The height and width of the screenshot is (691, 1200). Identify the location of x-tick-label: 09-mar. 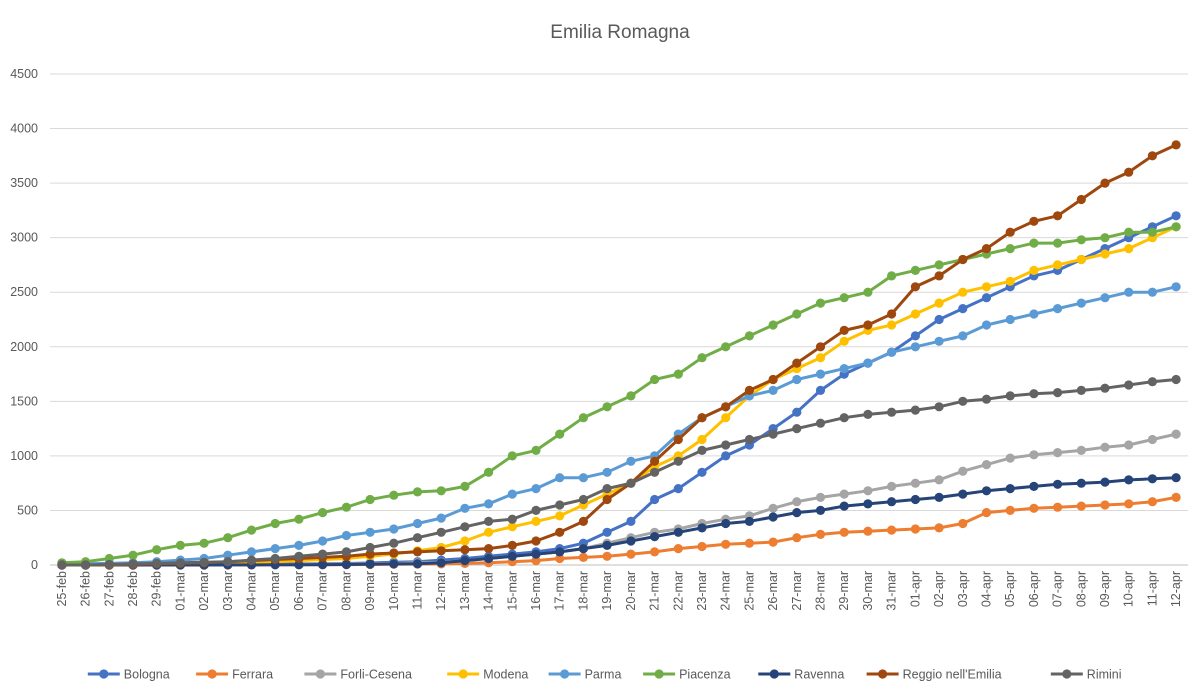
(370, 591).